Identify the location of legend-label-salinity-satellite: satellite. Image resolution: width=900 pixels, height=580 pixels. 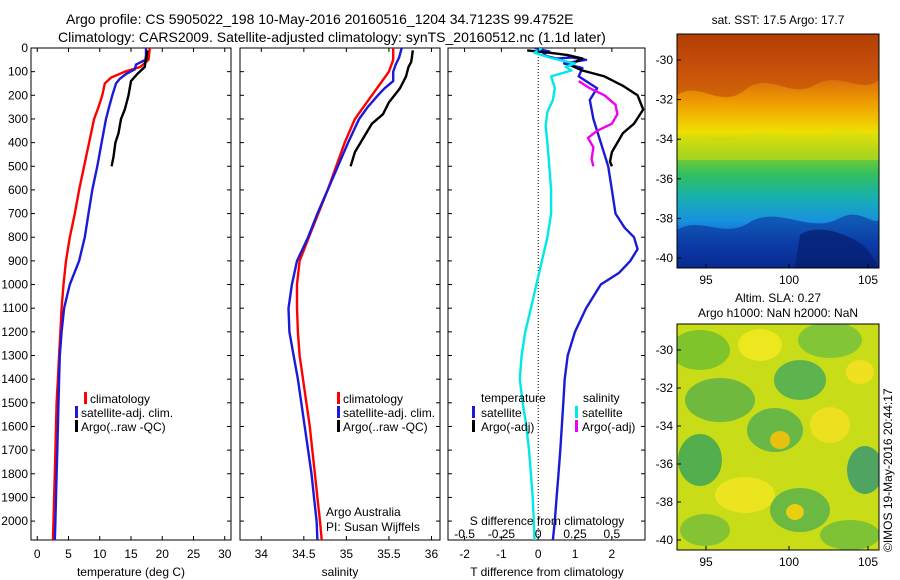
(602, 413).